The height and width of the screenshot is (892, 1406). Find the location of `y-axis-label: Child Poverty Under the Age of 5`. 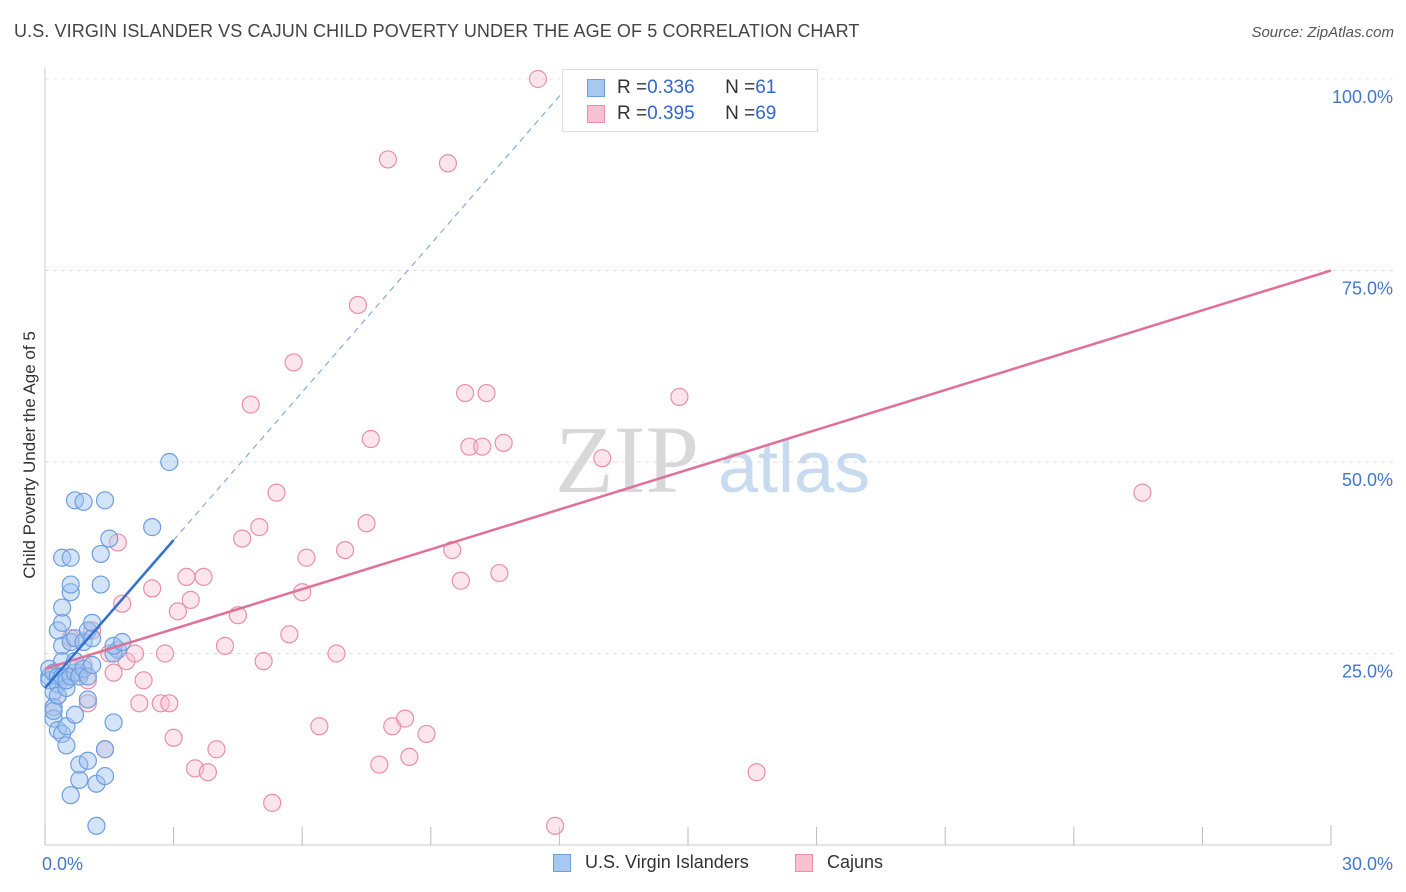

y-axis-label: Child Poverty Under the Age of 5 is located at coordinates (29, 455).